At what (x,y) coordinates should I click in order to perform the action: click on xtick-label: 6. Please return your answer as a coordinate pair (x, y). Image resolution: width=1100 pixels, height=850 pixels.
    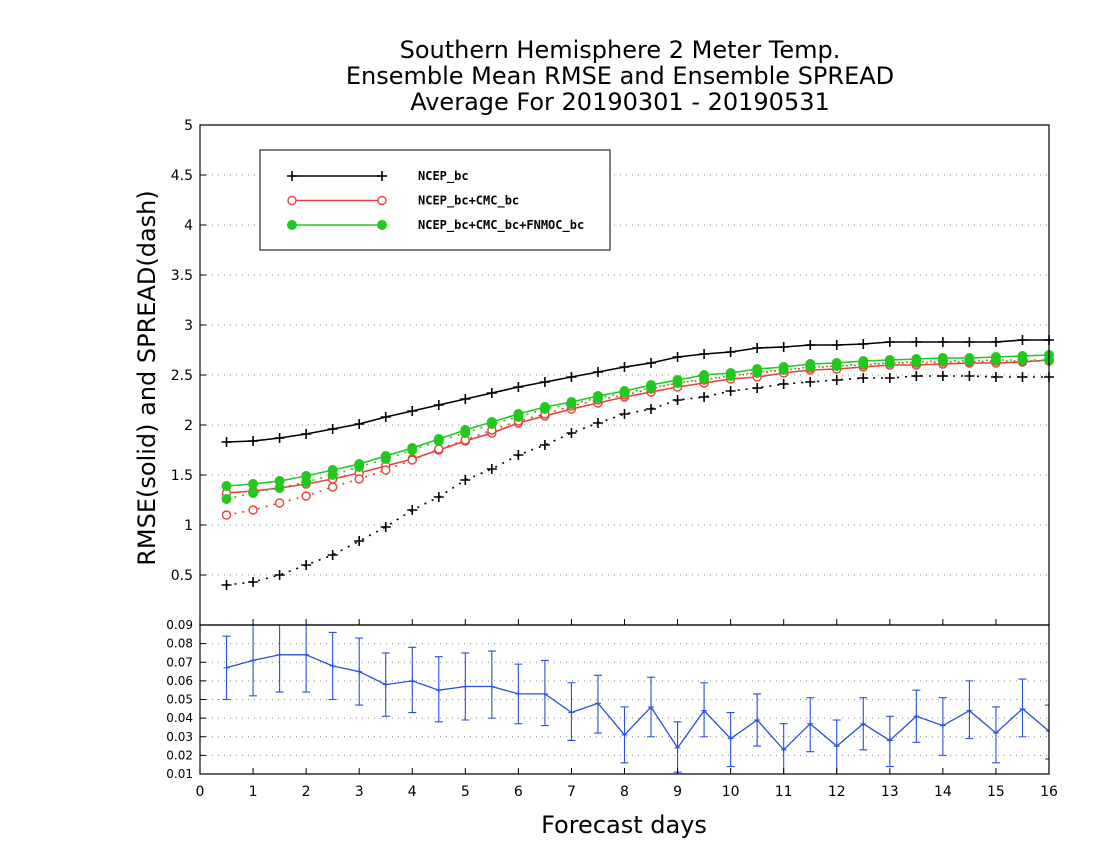
    Looking at the image, I should click on (518, 792).